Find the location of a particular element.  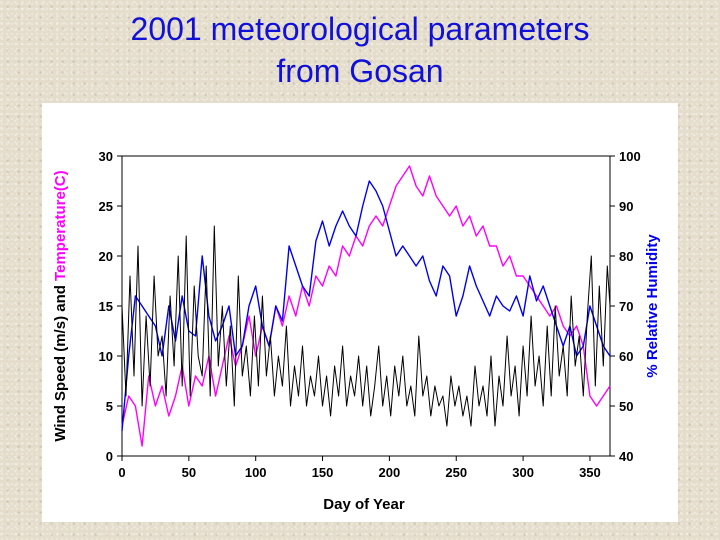

x-tick-label: 100 is located at coordinates (256, 472).